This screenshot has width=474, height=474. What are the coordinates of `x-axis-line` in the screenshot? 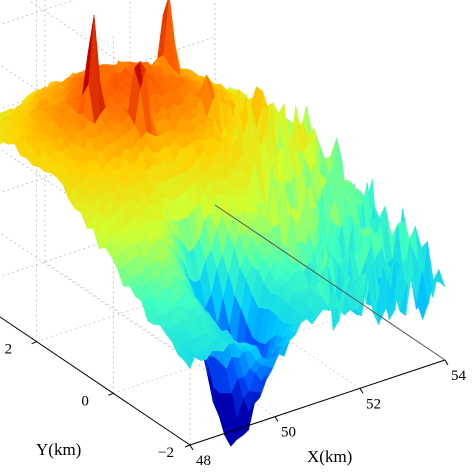 It's located at (317, 402).